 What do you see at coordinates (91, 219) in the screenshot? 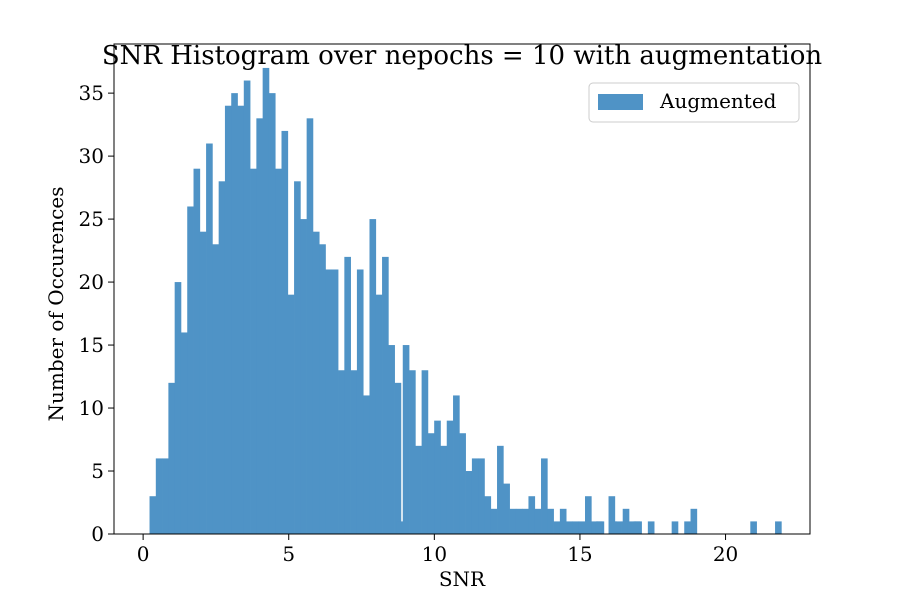
I see `y-tick-label: 25` at bounding box center [91, 219].